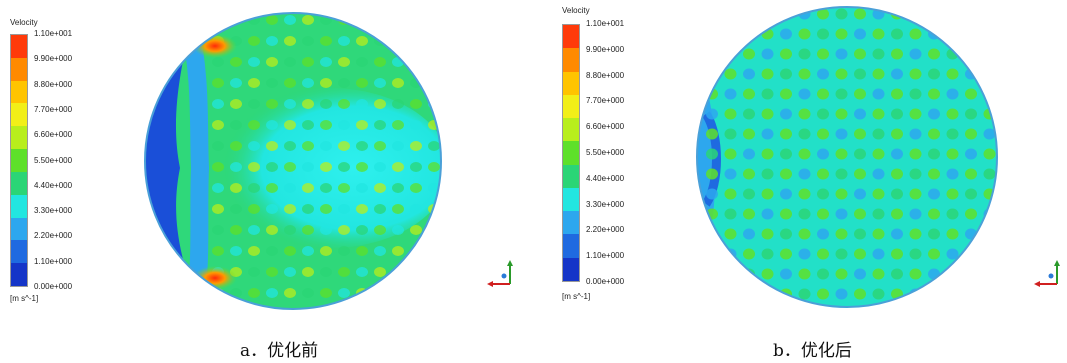  I want to click on transition-band, so click(194, 162).